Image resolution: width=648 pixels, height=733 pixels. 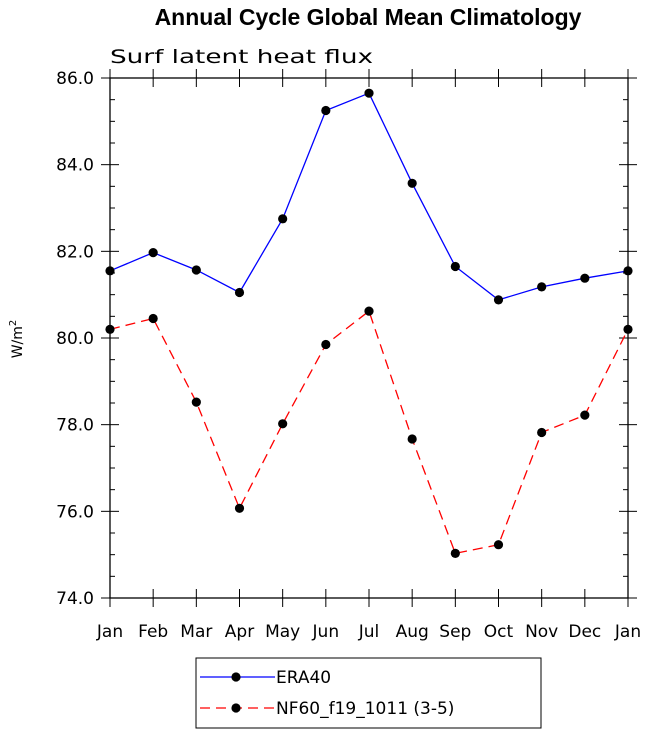 I want to click on x-tick-label: Aug, so click(x=412, y=632).